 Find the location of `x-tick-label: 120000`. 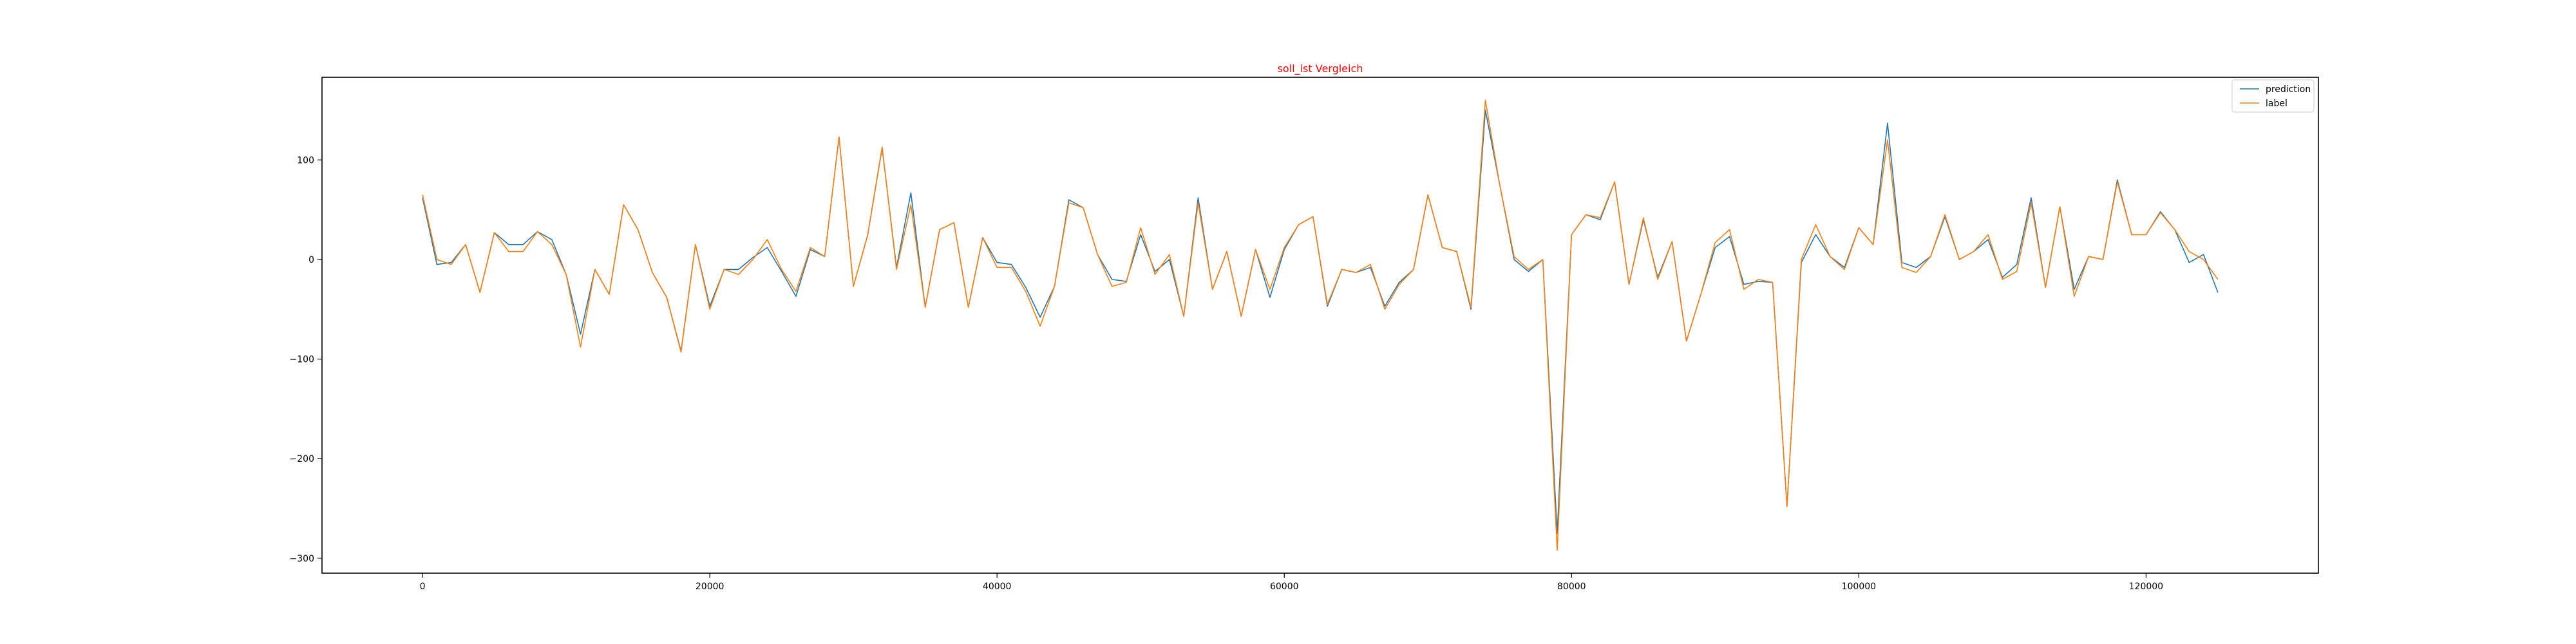

x-tick-label: 120000 is located at coordinates (2146, 587).